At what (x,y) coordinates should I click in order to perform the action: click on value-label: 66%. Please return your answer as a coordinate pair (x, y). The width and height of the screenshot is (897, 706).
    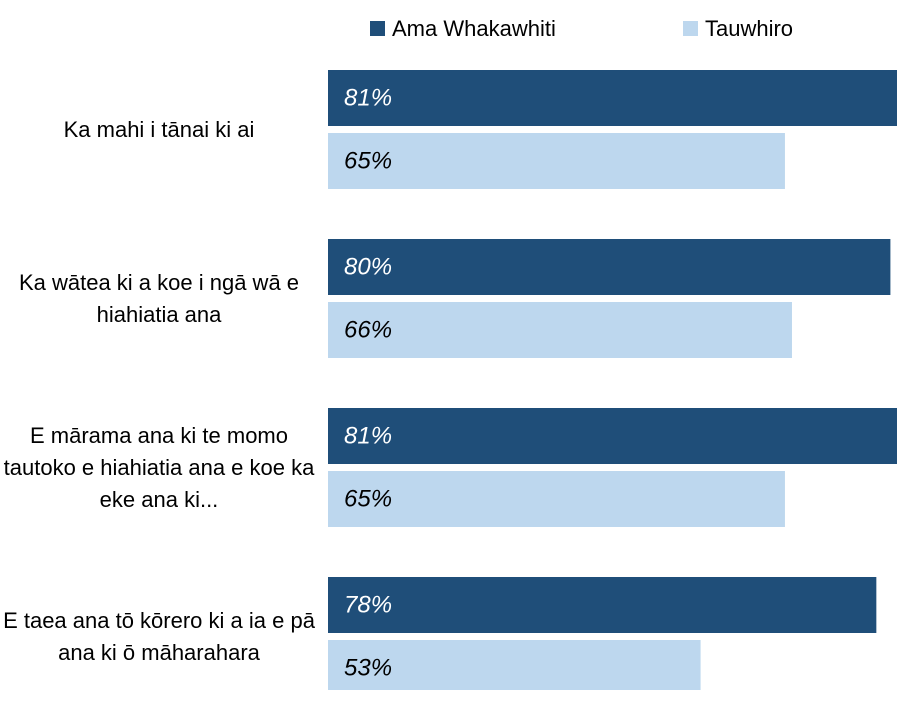
    Looking at the image, I should click on (368, 329).